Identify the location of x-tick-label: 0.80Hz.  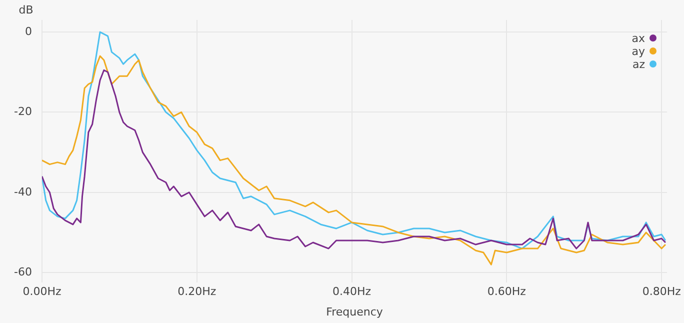
(662, 291).